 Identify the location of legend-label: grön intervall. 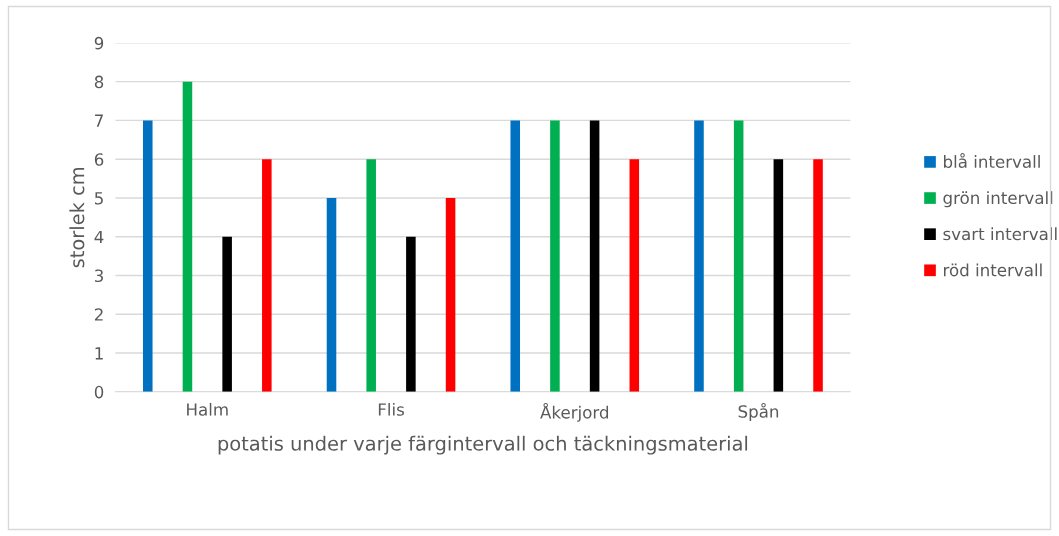
(998, 199).